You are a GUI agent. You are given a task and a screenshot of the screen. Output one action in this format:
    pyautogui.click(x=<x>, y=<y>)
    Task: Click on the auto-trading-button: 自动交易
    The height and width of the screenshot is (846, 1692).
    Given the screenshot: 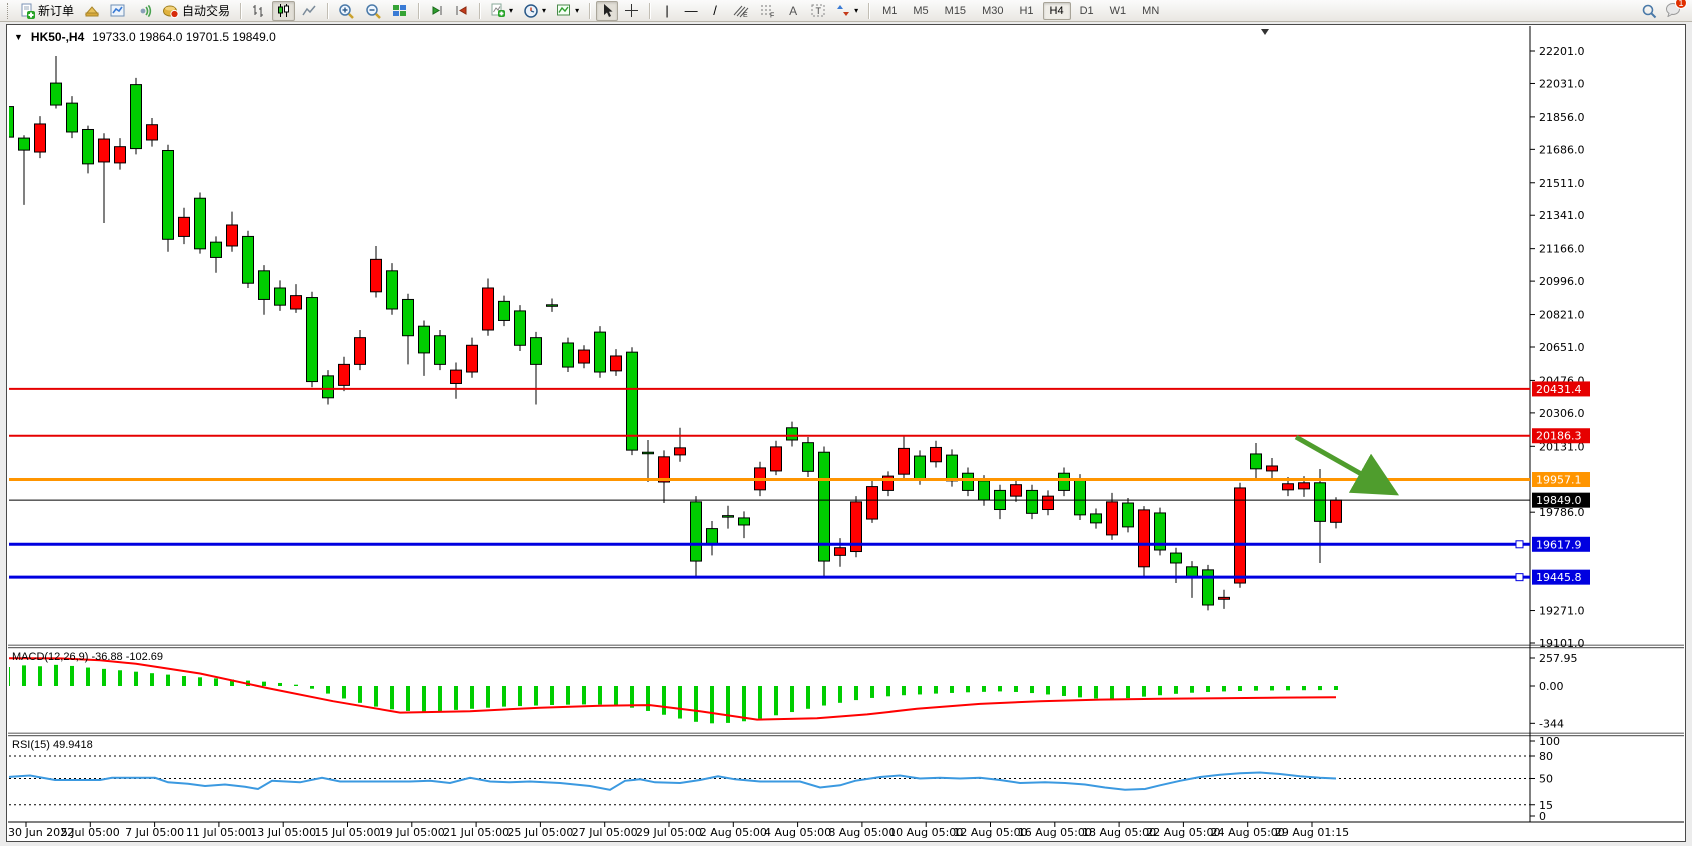 What is the action you would take?
    pyautogui.click(x=196, y=11)
    